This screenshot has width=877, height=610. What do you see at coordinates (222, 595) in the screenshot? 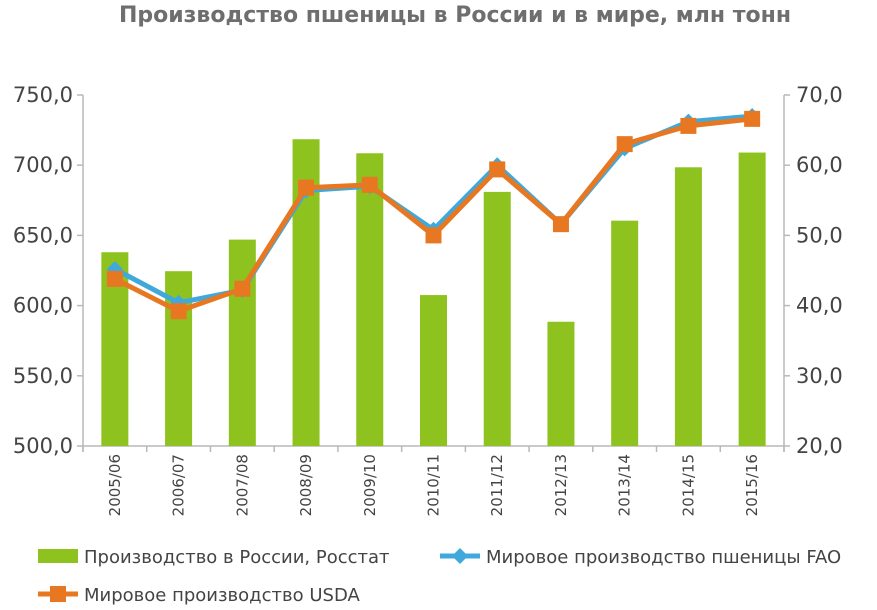
I see `legend-label: Мировое производство USDA` at bounding box center [222, 595].